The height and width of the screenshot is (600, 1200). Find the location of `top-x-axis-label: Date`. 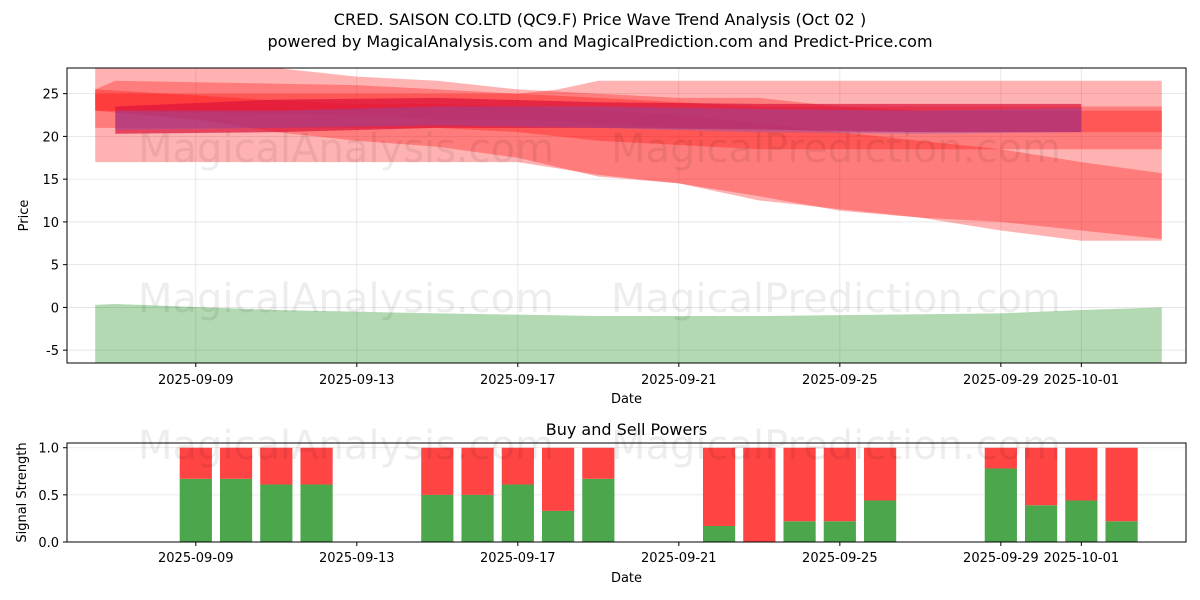

top-x-axis-label: Date is located at coordinates (626, 399).